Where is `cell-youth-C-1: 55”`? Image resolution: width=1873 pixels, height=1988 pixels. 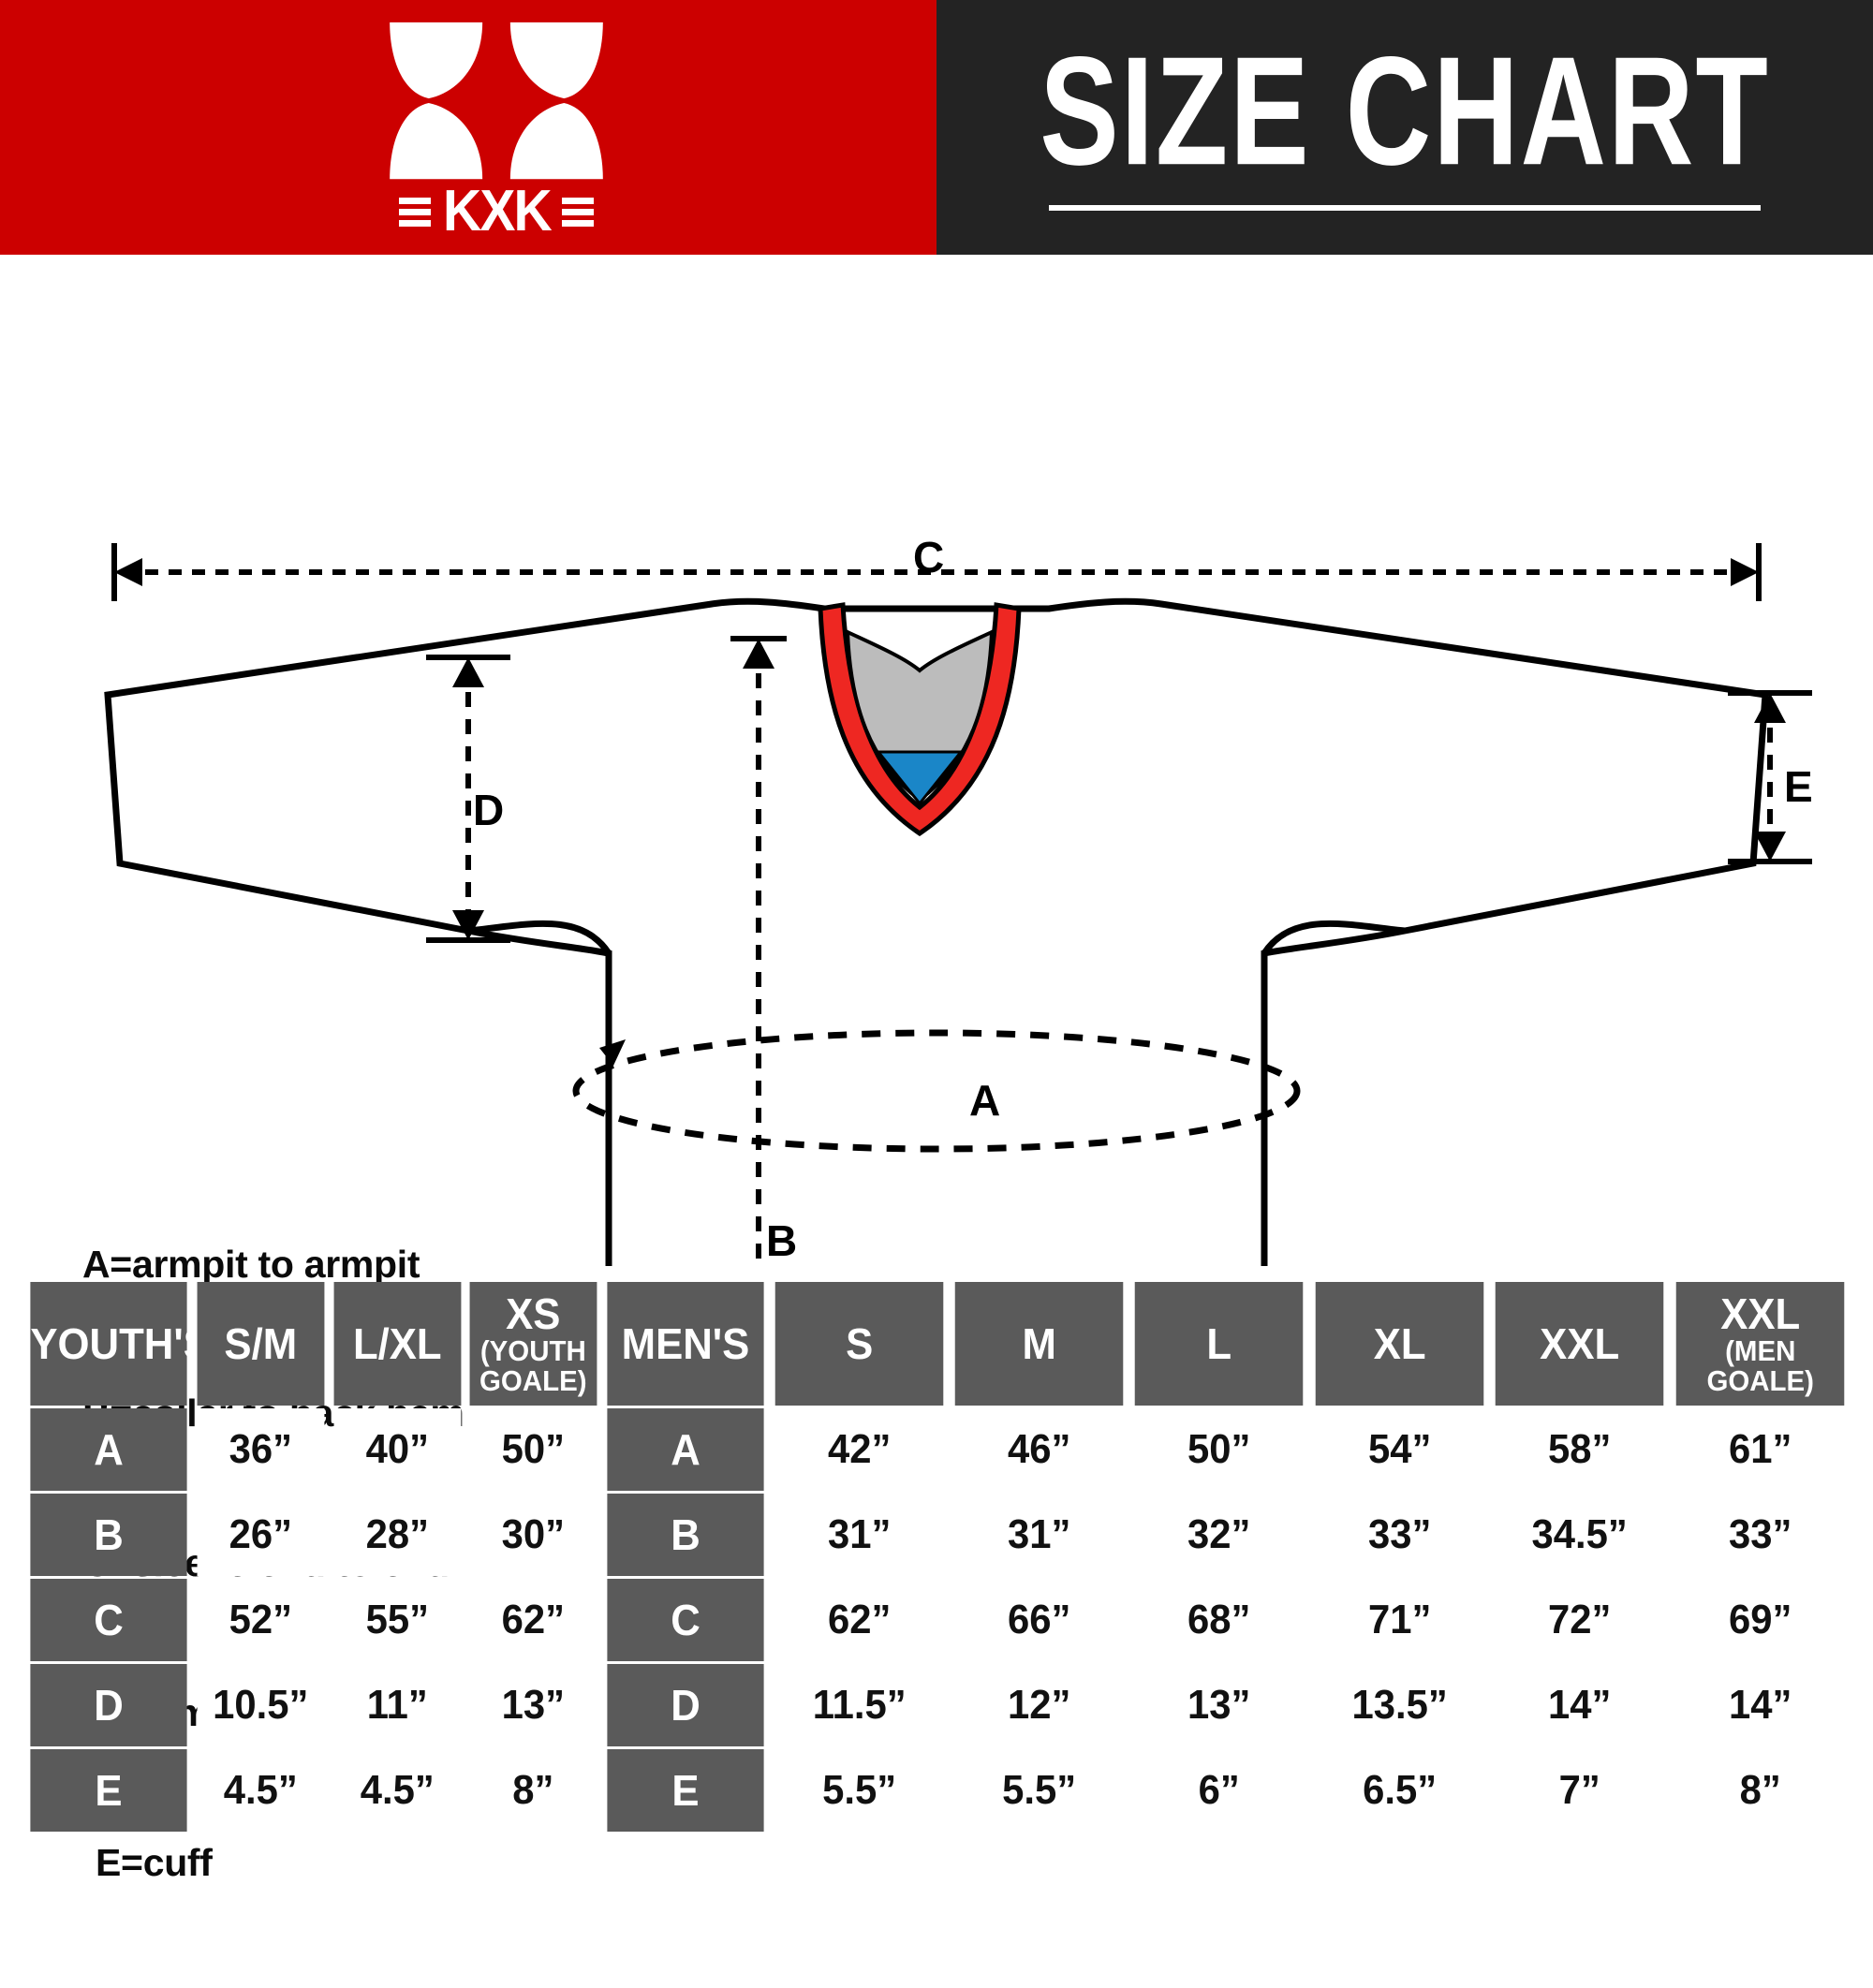
cell-youth-C-1: 55” is located at coordinates (397, 1620).